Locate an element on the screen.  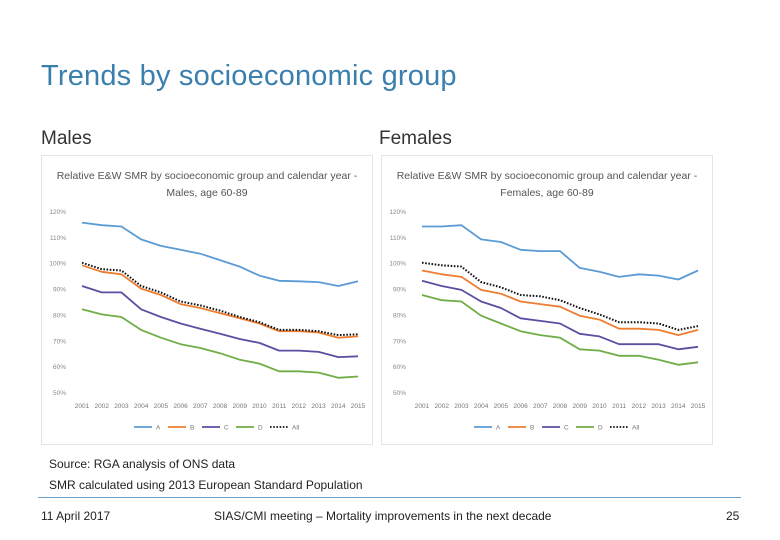
males-legend-label-d: D is located at coordinates (260, 428).